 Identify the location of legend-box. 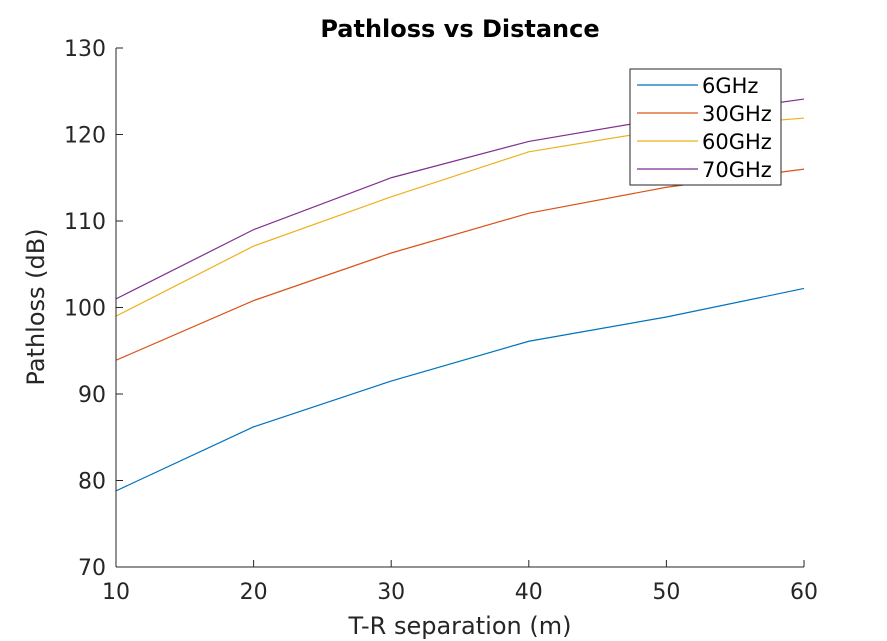
(705, 127).